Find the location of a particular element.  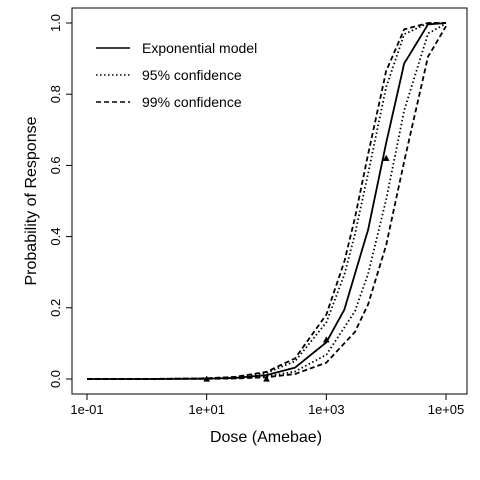

y-axis: 0.0 0.2 0.4 0.6 0.8 1.0 is located at coordinates (60, 201).